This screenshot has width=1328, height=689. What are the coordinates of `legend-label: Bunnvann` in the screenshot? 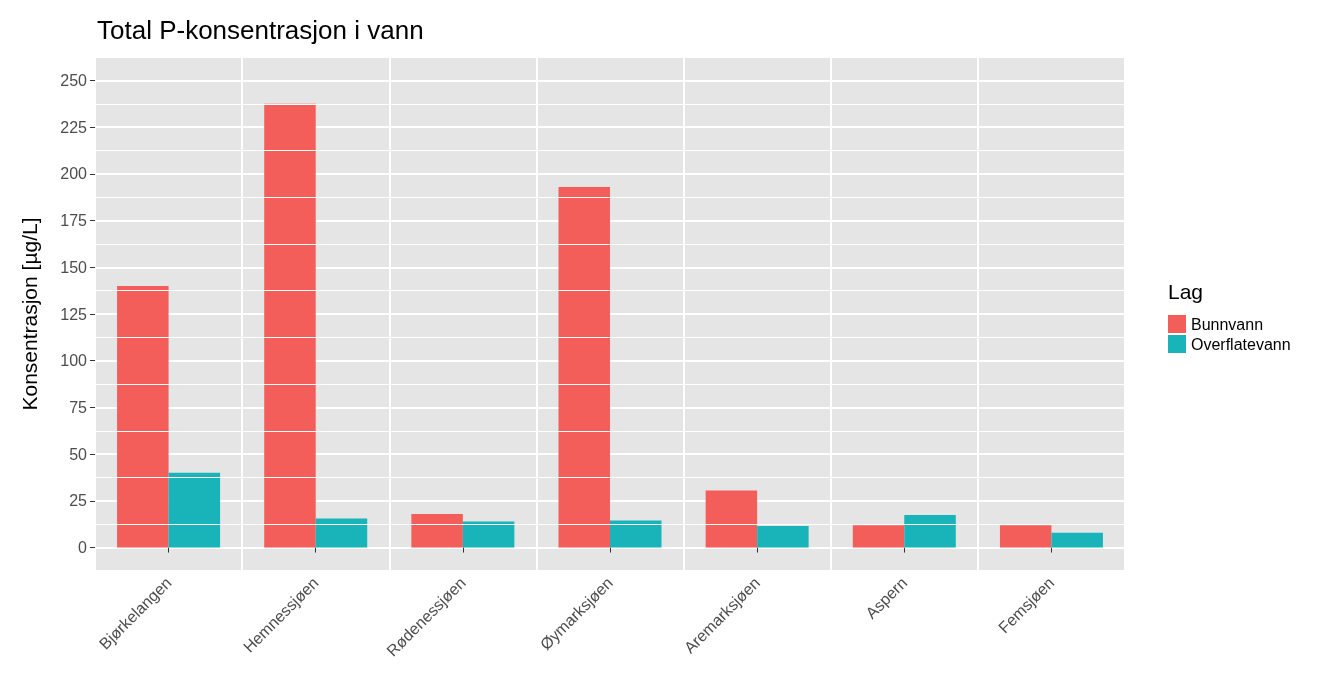 It's located at (1227, 324).